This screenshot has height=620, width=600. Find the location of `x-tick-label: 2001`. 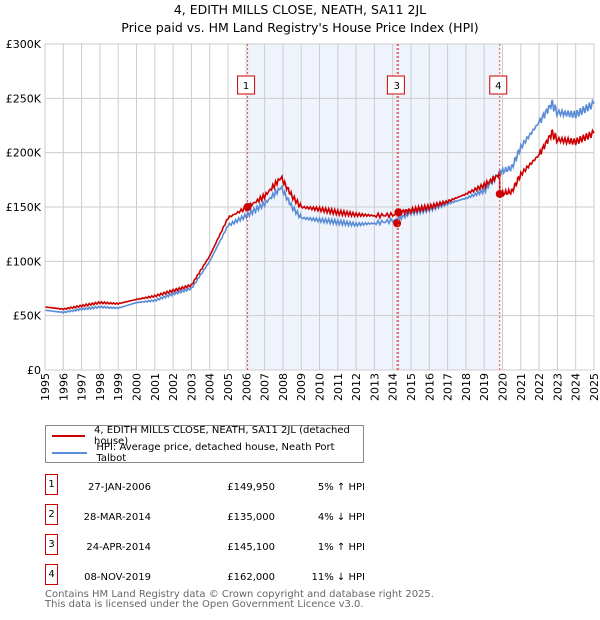

x-tick-label: 2001 is located at coordinates (155, 387).